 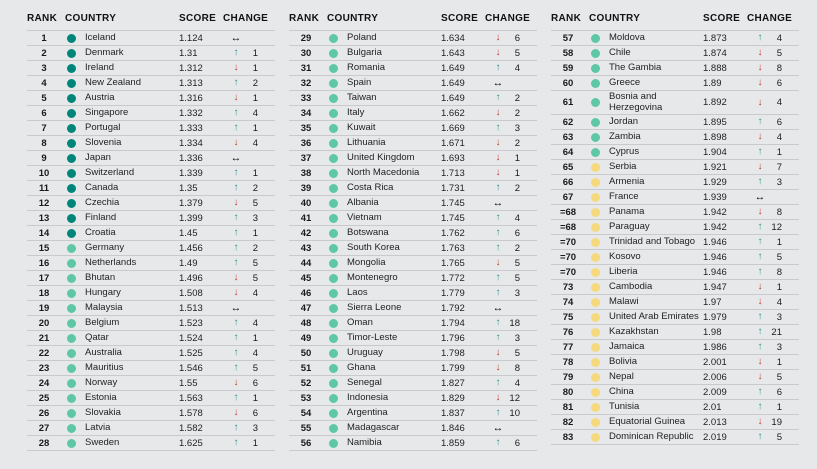 I want to click on score-cell: 1.779, so click(x=453, y=293).